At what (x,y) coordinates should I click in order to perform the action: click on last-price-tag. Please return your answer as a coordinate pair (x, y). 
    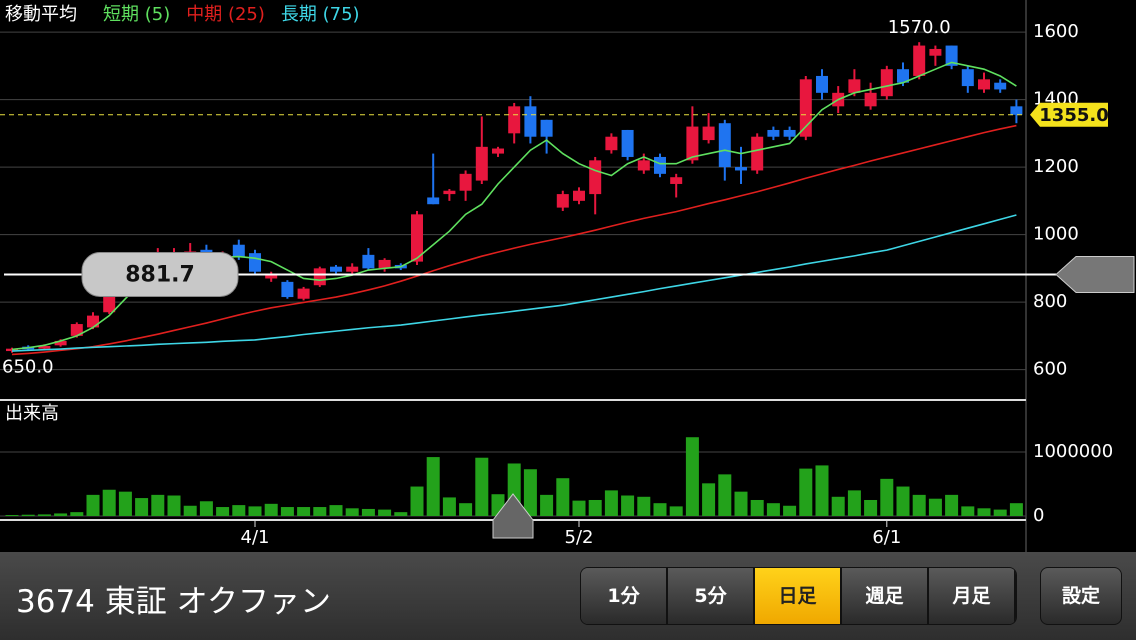
    Looking at the image, I should click on (1069, 114).